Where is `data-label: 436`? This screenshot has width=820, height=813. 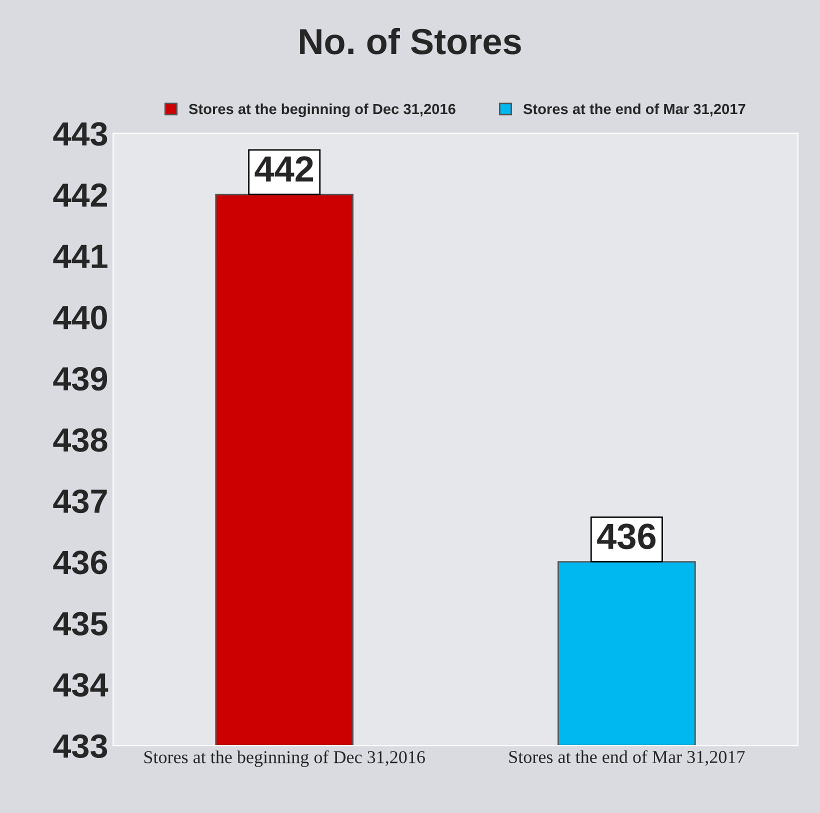 data-label: 436 is located at coordinates (626, 537).